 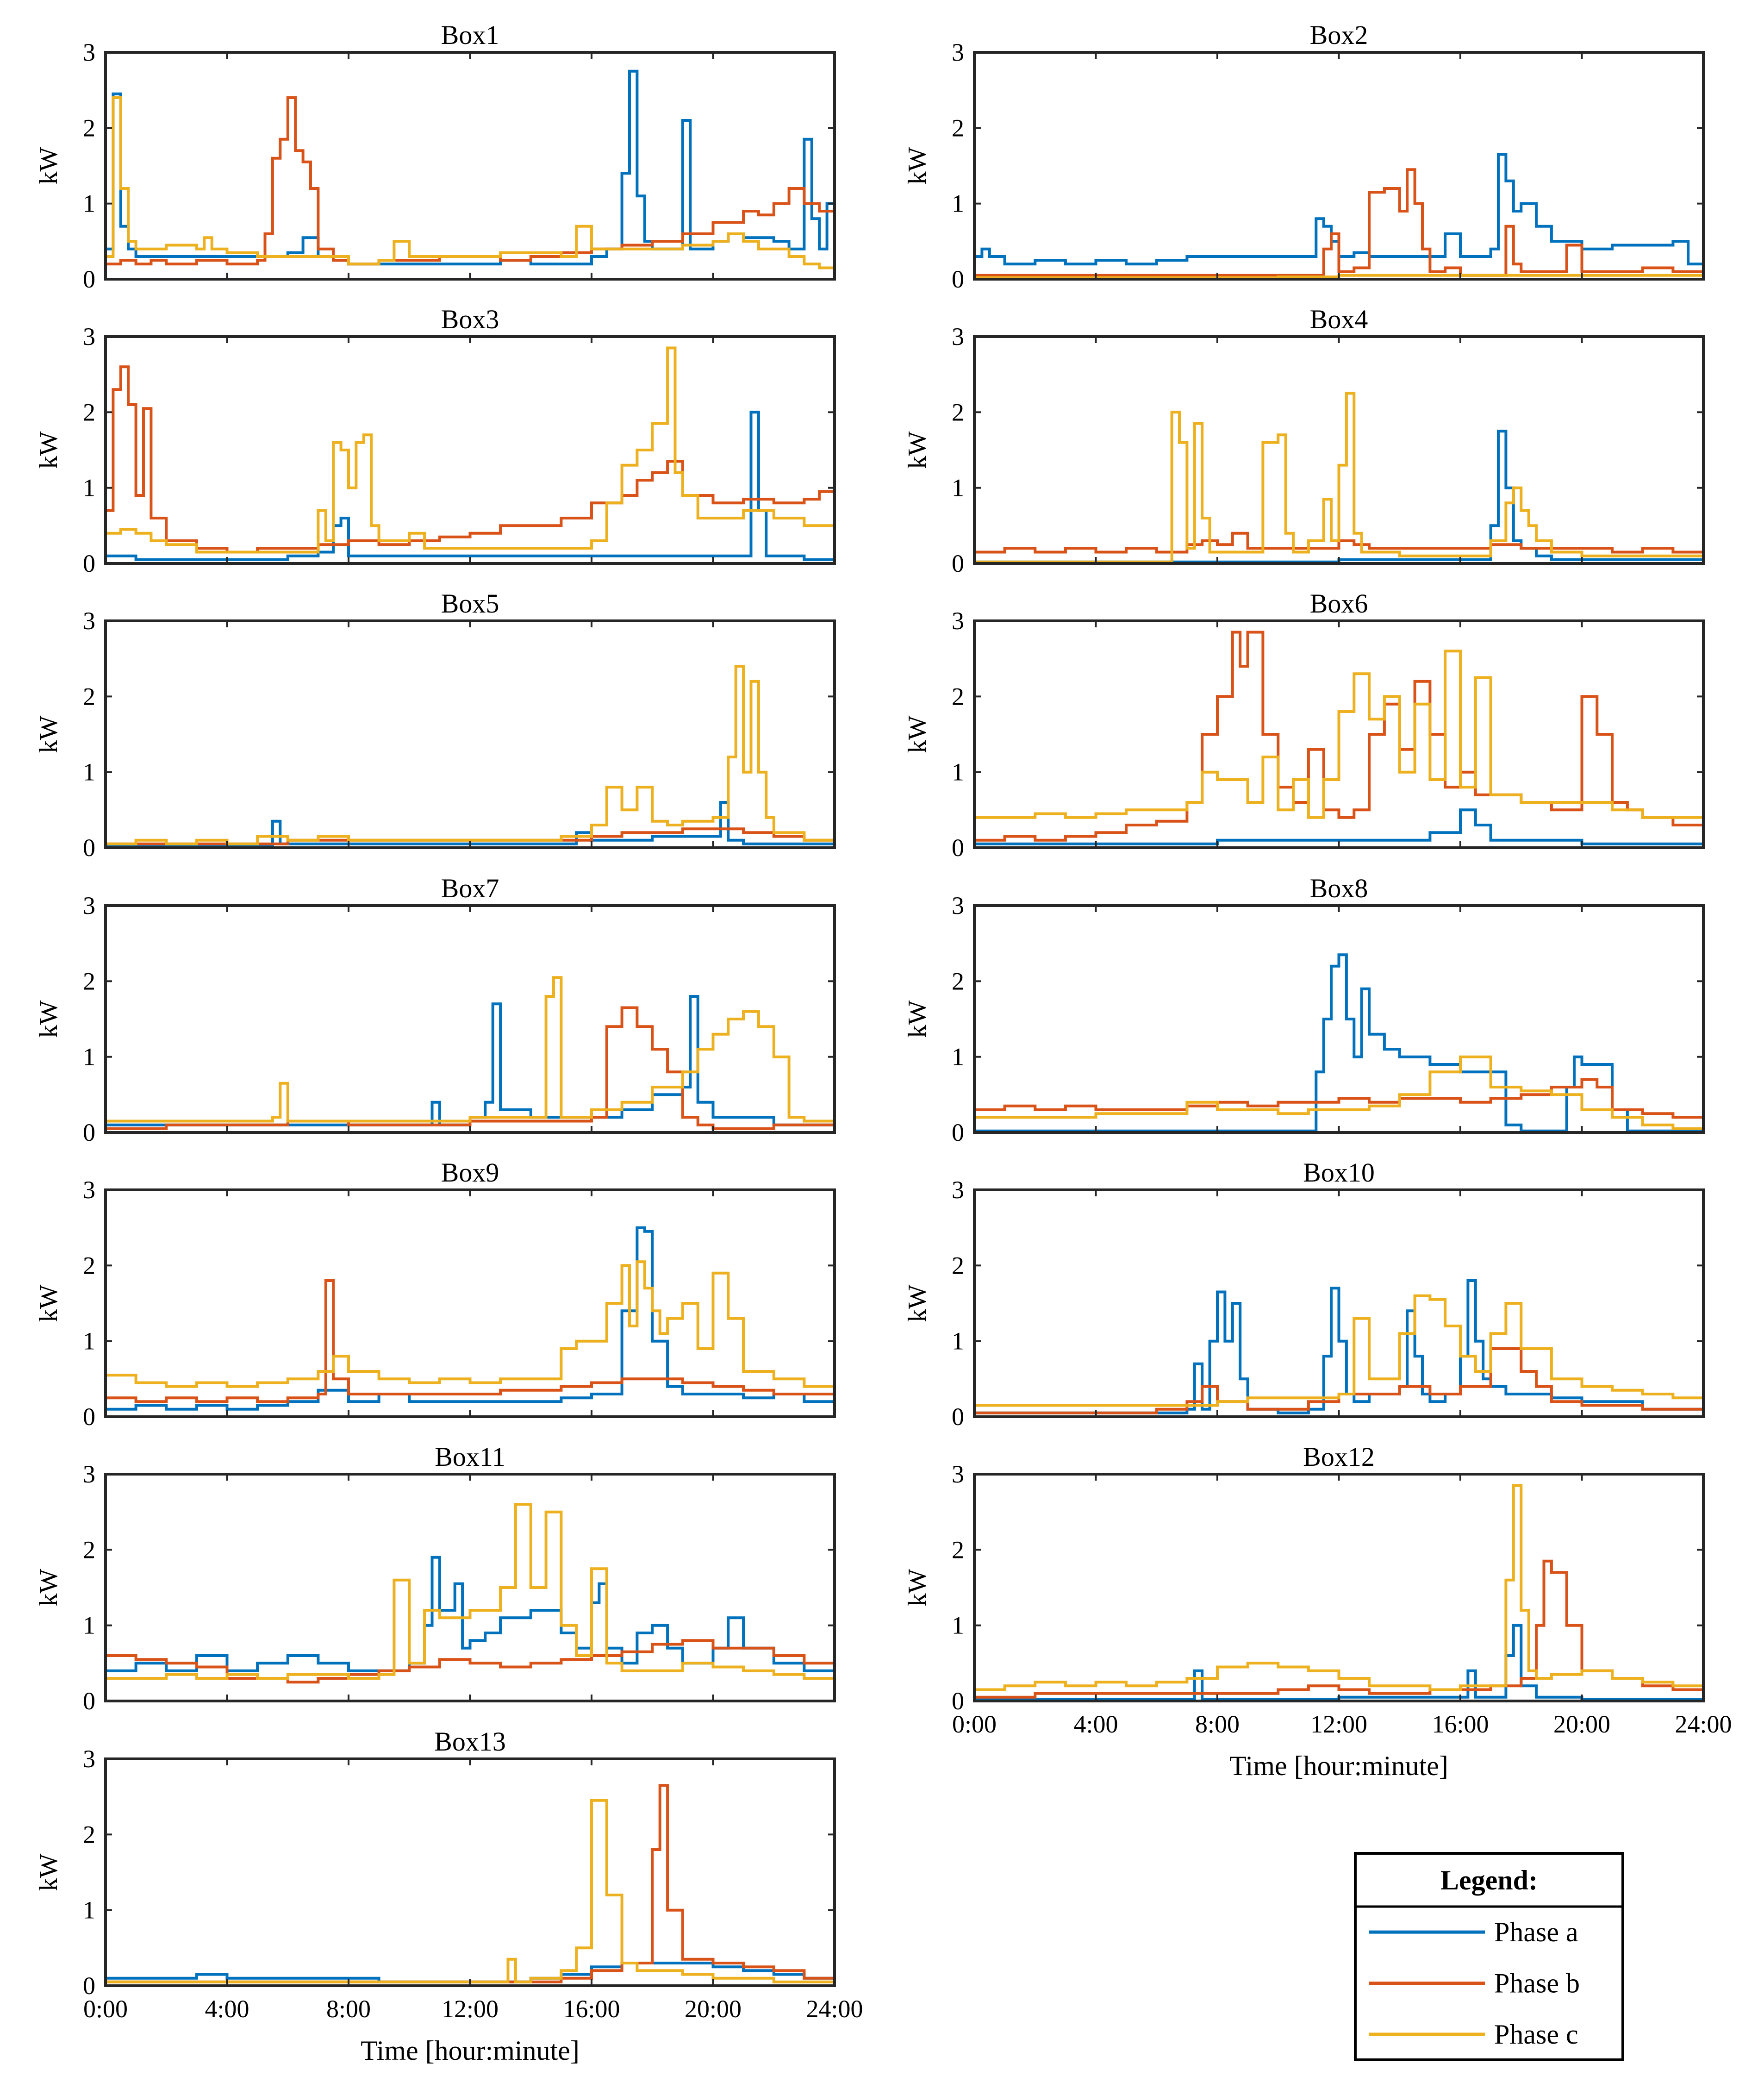 I want to click on x-tick-label: 0:00, so click(x=105, y=2009).